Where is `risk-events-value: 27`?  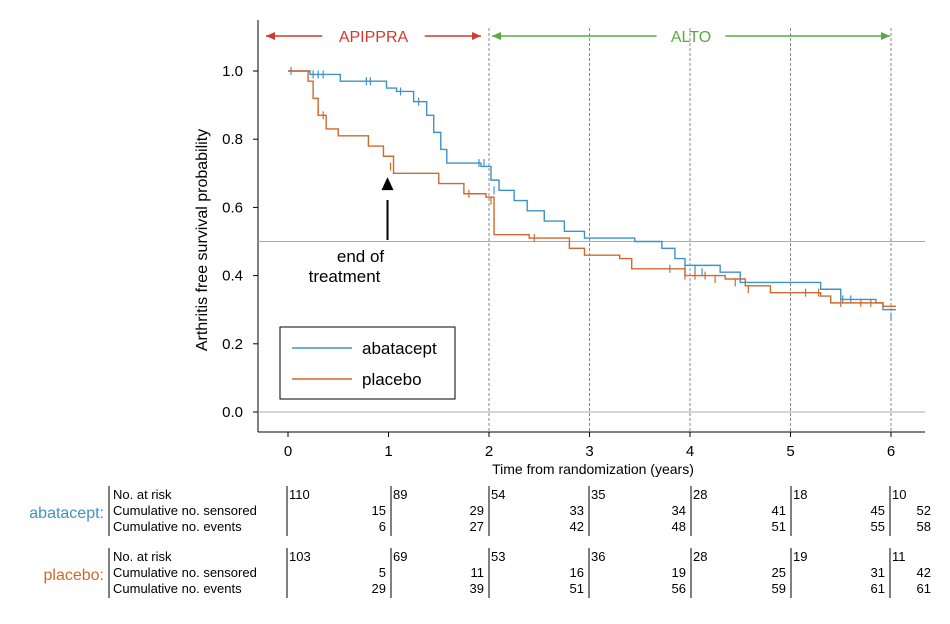 risk-events-value: 27 is located at coordinates (477, 526).